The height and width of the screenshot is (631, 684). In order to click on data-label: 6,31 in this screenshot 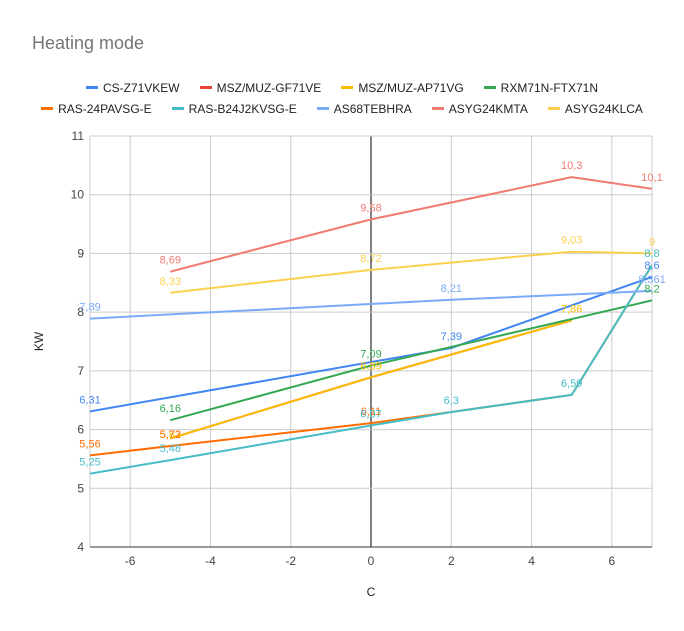, I will do `click(89, 400)`.